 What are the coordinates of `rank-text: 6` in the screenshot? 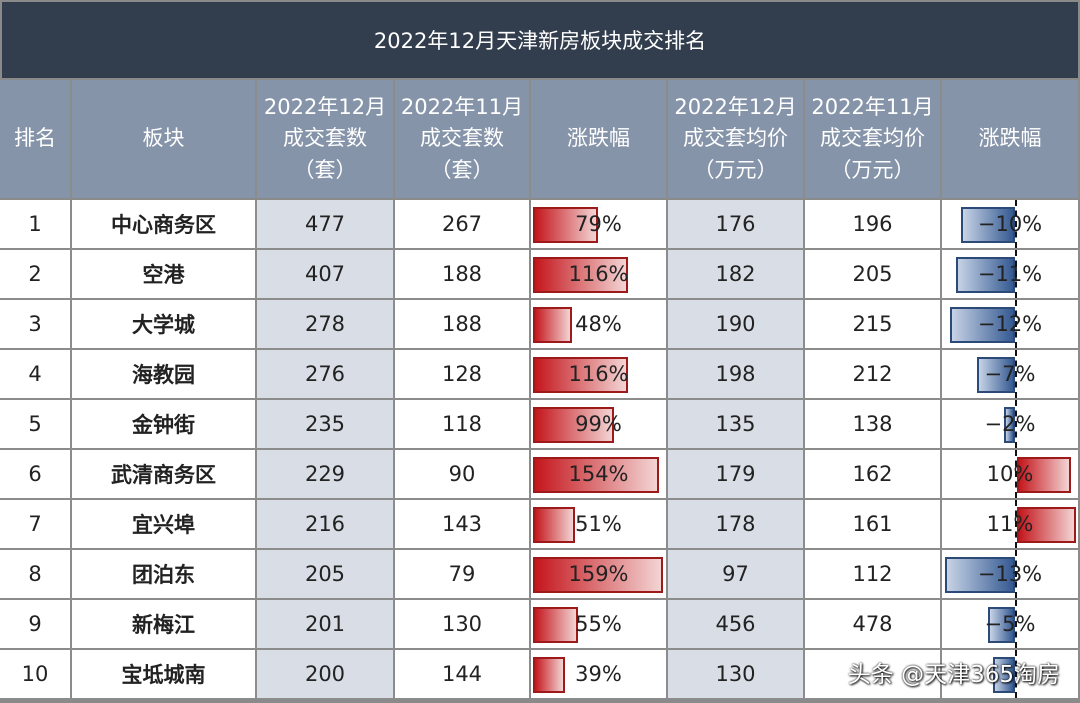 It's located at (35, 474).